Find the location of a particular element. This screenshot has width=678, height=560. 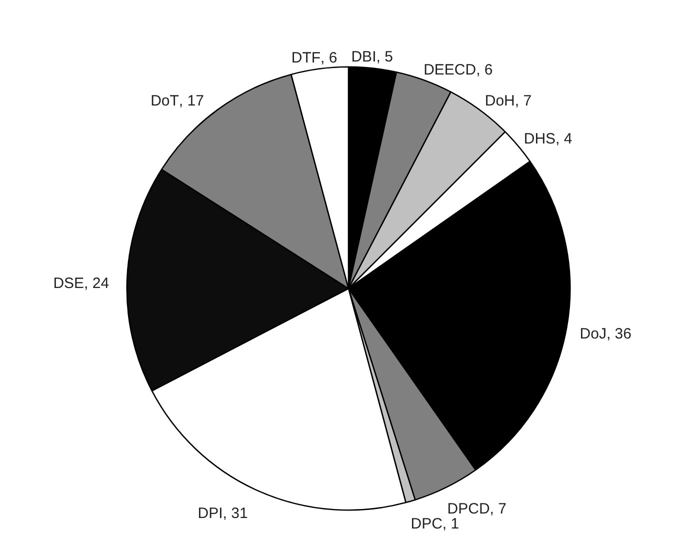

slice-label: DoT is located at coordinates (164, 101).